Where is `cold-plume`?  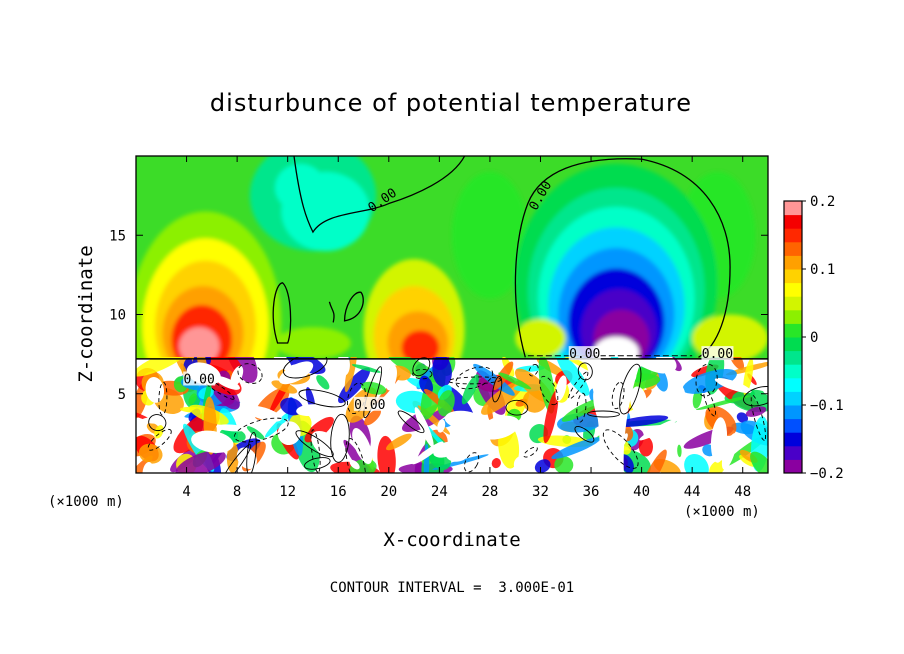
cold-plume is located at coordinates (613, 415).